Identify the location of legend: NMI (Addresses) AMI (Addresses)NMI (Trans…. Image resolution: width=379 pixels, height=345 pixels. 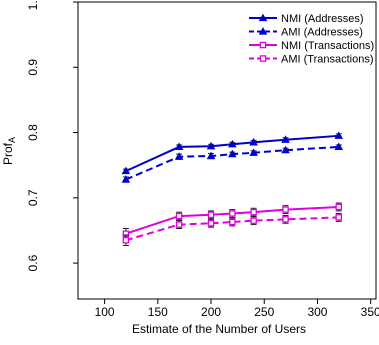
(311, 39).